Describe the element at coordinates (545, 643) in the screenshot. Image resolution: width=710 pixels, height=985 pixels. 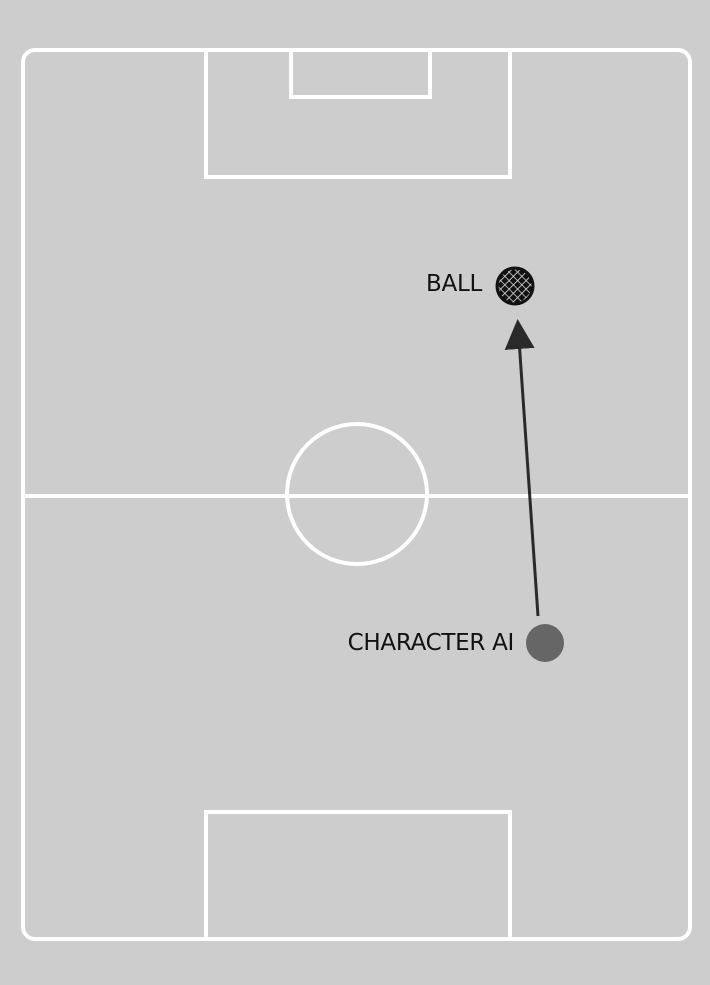
I see `character-ai-marker-icon` at that location.